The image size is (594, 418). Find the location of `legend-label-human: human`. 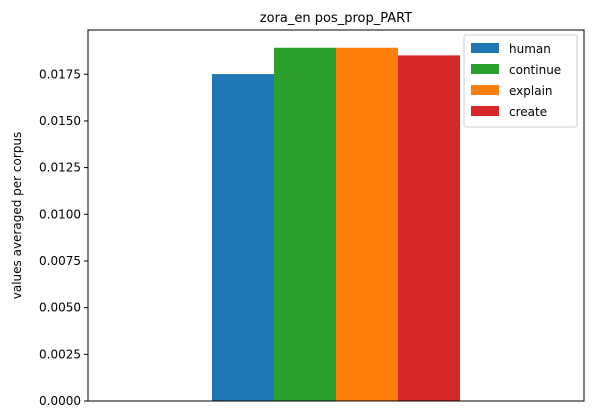

legend-label-human: human is located at coordinates (530, 49).